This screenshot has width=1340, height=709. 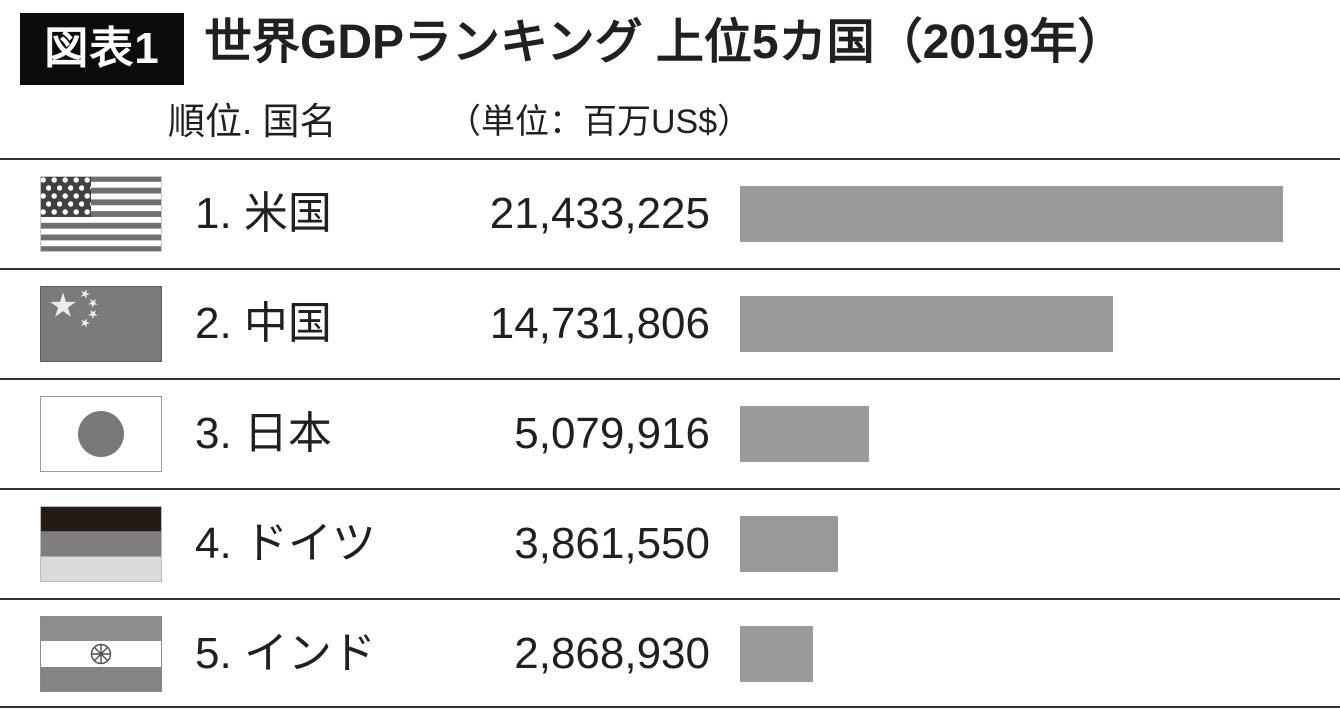 I want to click on country-label: 5. インド, so click(x=285, y=653).